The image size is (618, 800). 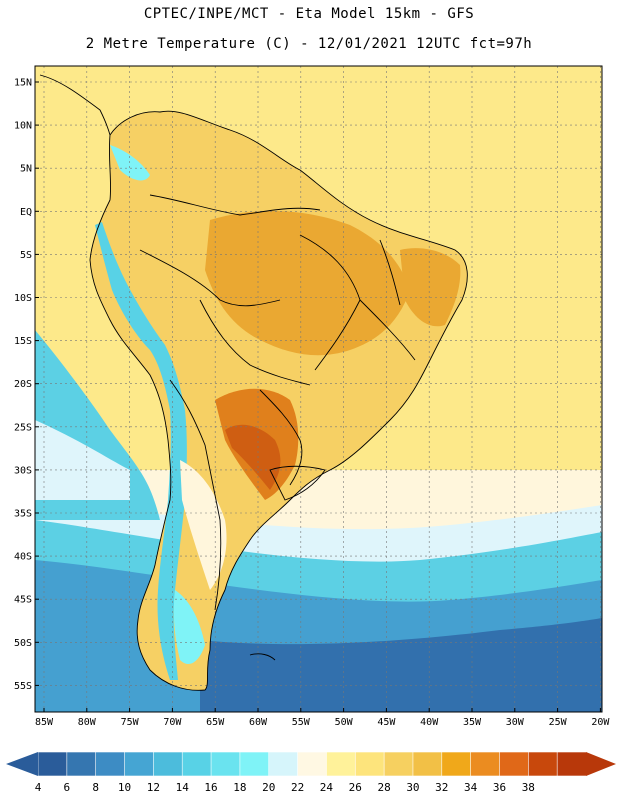 I want to click on colorbar-tick-label: 14, so click(x=183, y=787).